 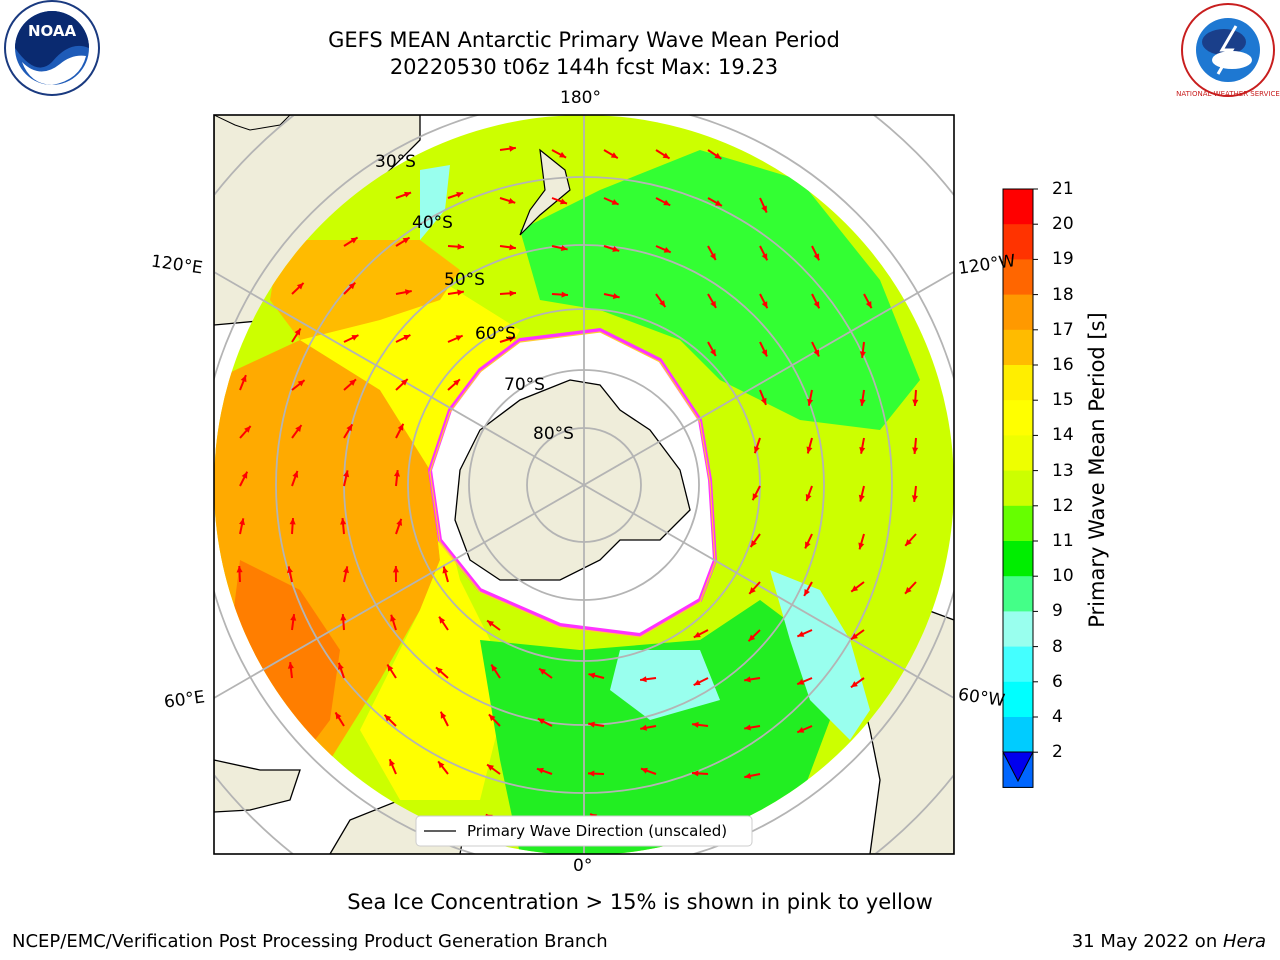 I want to click on lat-label-30s: 30°S, so click(x=395, y=162).